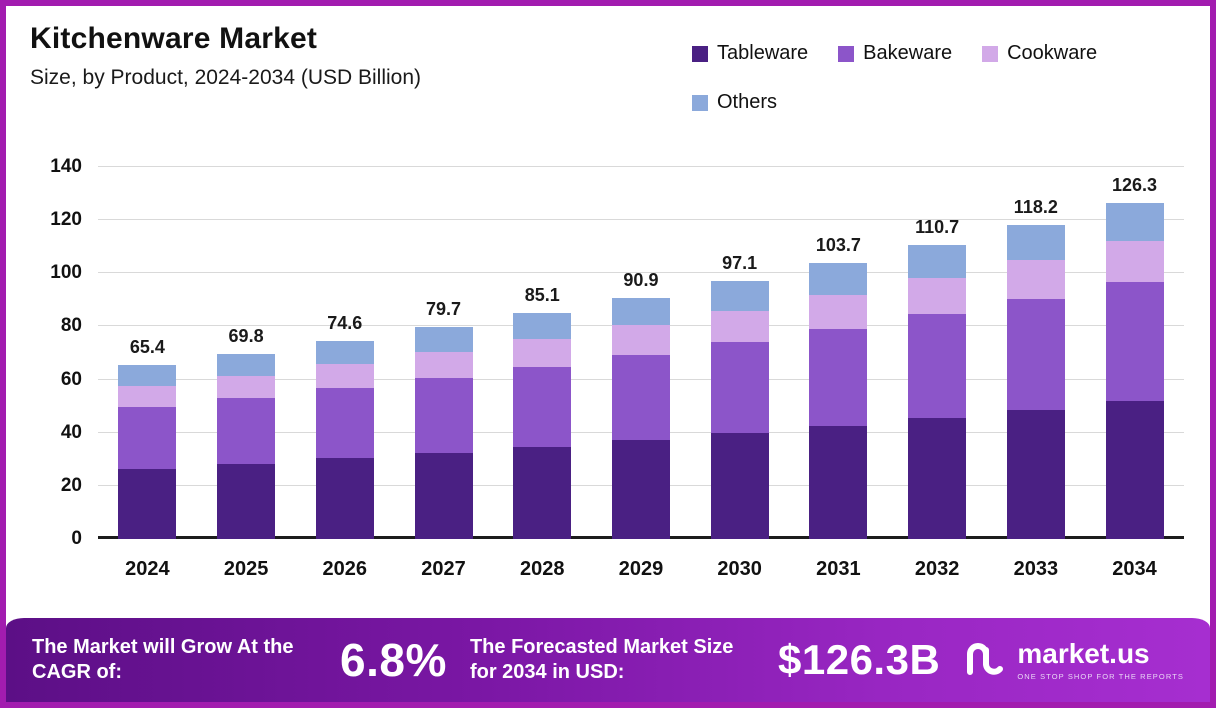 This screenshot has width=1216, height=708. I want to click on y-tick-label: 120, so click(66, 220).